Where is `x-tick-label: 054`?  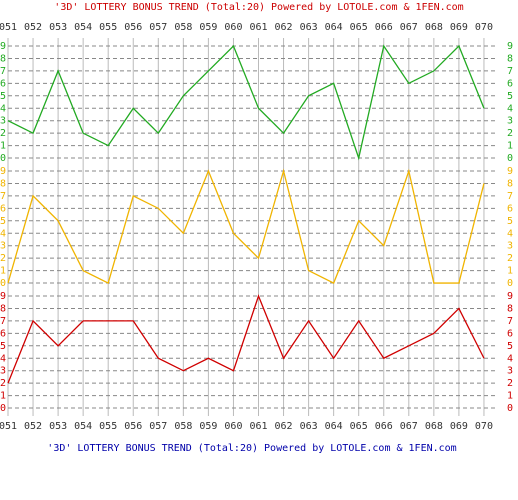 x-tick-label: 054 is located at coordinates (83, 27).